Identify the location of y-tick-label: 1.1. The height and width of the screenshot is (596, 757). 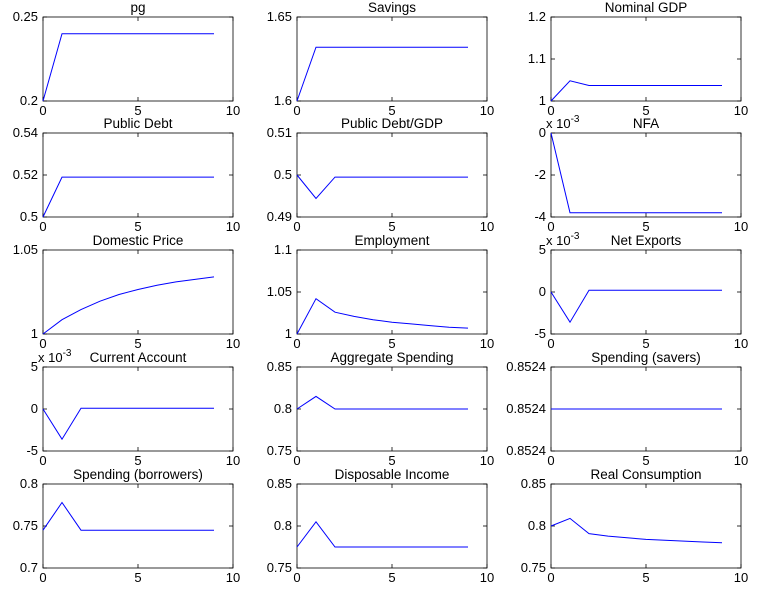
(537, 58).